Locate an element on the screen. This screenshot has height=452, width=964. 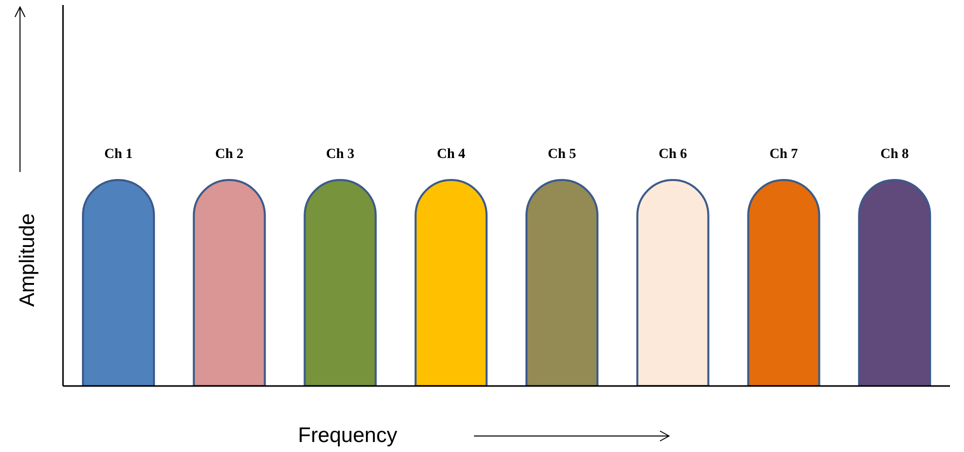
x-tick-label: Ch 3 is located at coordinates (340, 154).